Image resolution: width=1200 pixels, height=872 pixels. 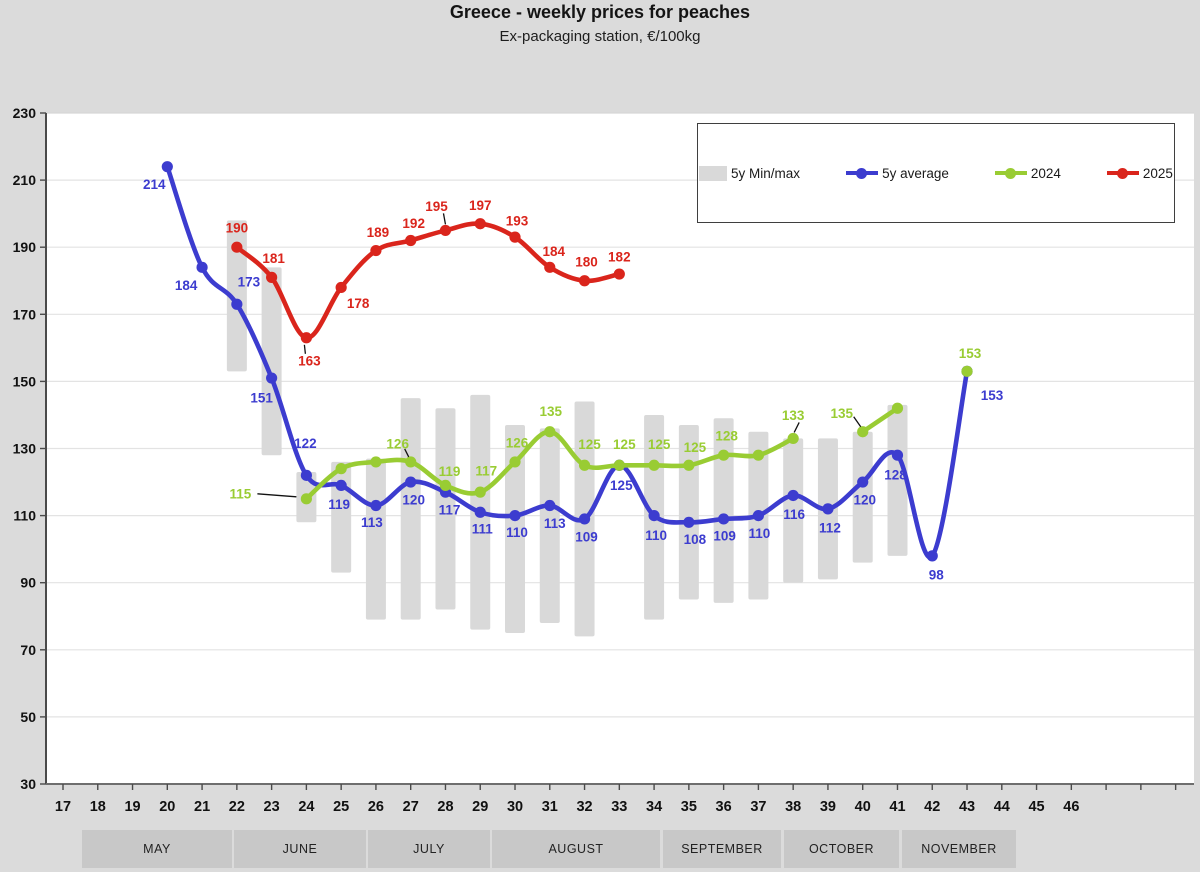 I want to click on data-point-2024-w28, so click(x=445, y=485).